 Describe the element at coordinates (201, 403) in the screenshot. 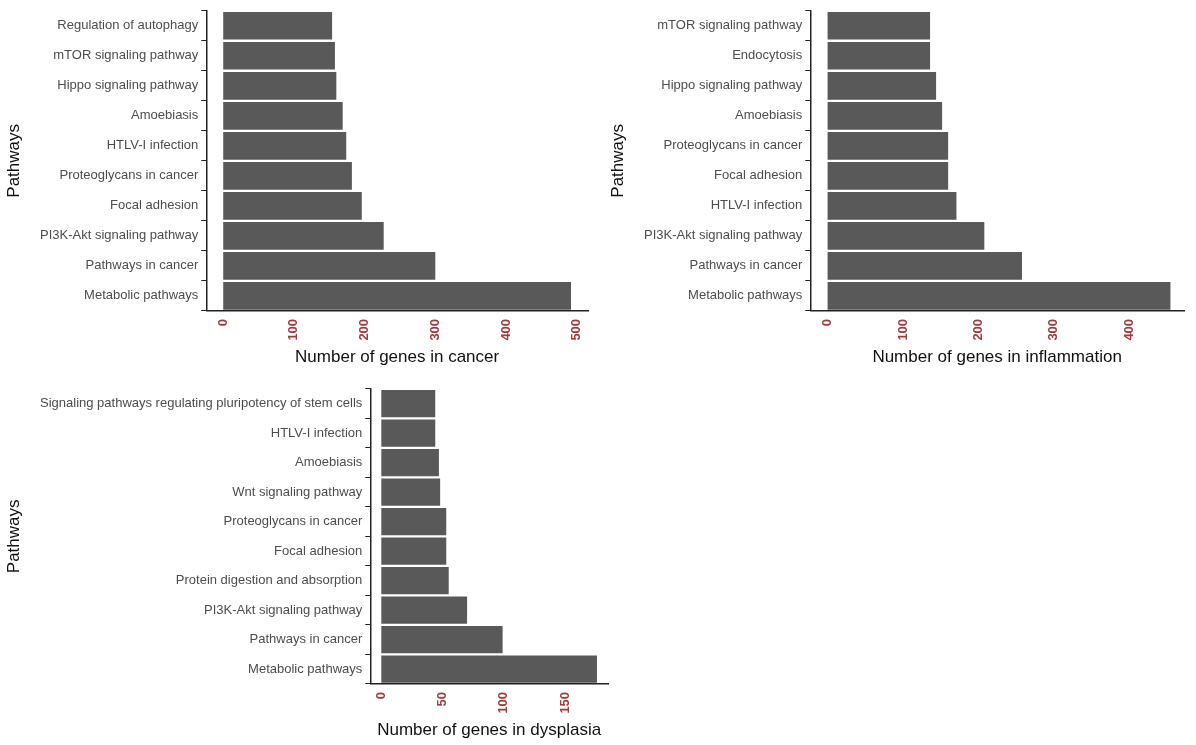

I see `y-tick-label: Signaling pathways regulating pluripotency of stem cells` at that location.